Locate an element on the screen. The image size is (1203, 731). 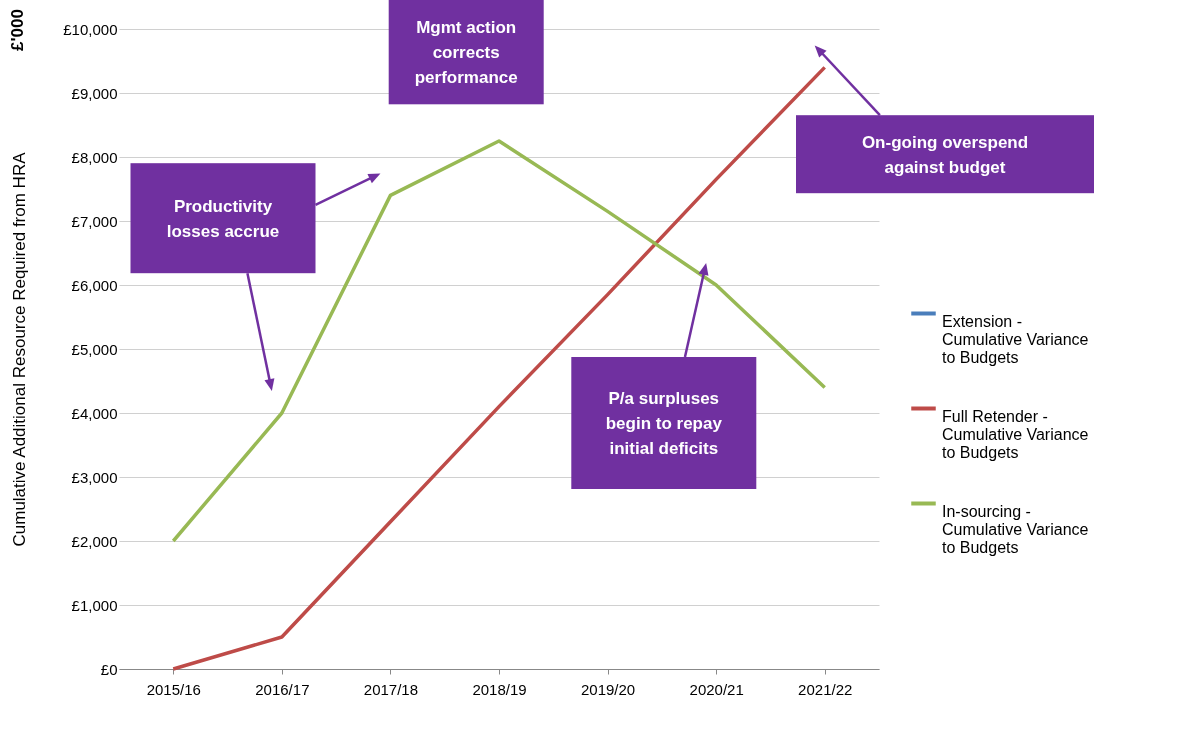
legend-label: Full Retender - Cumulative Variance to Budgets is located at coordinates (1015, 434).